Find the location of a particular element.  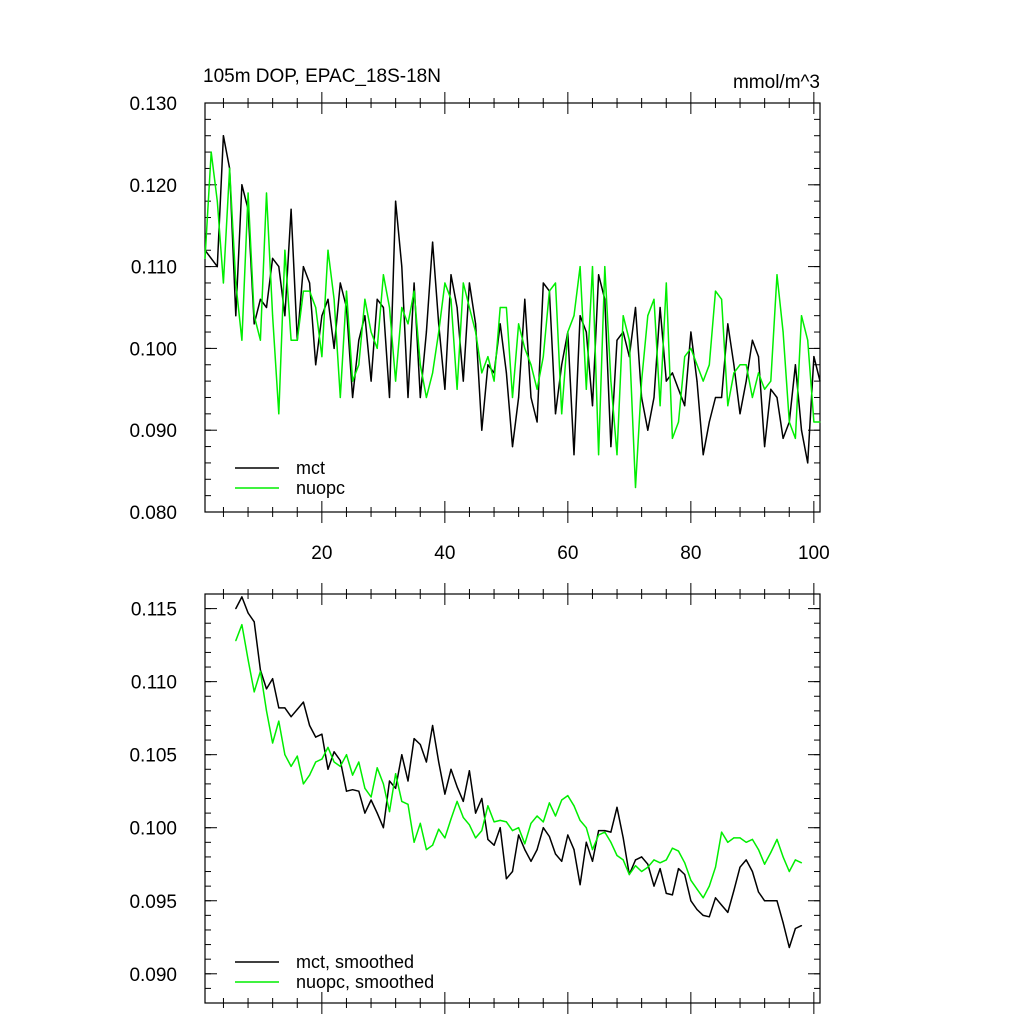

y-tick-label: 0.105 is located at coordinates (153, 756).